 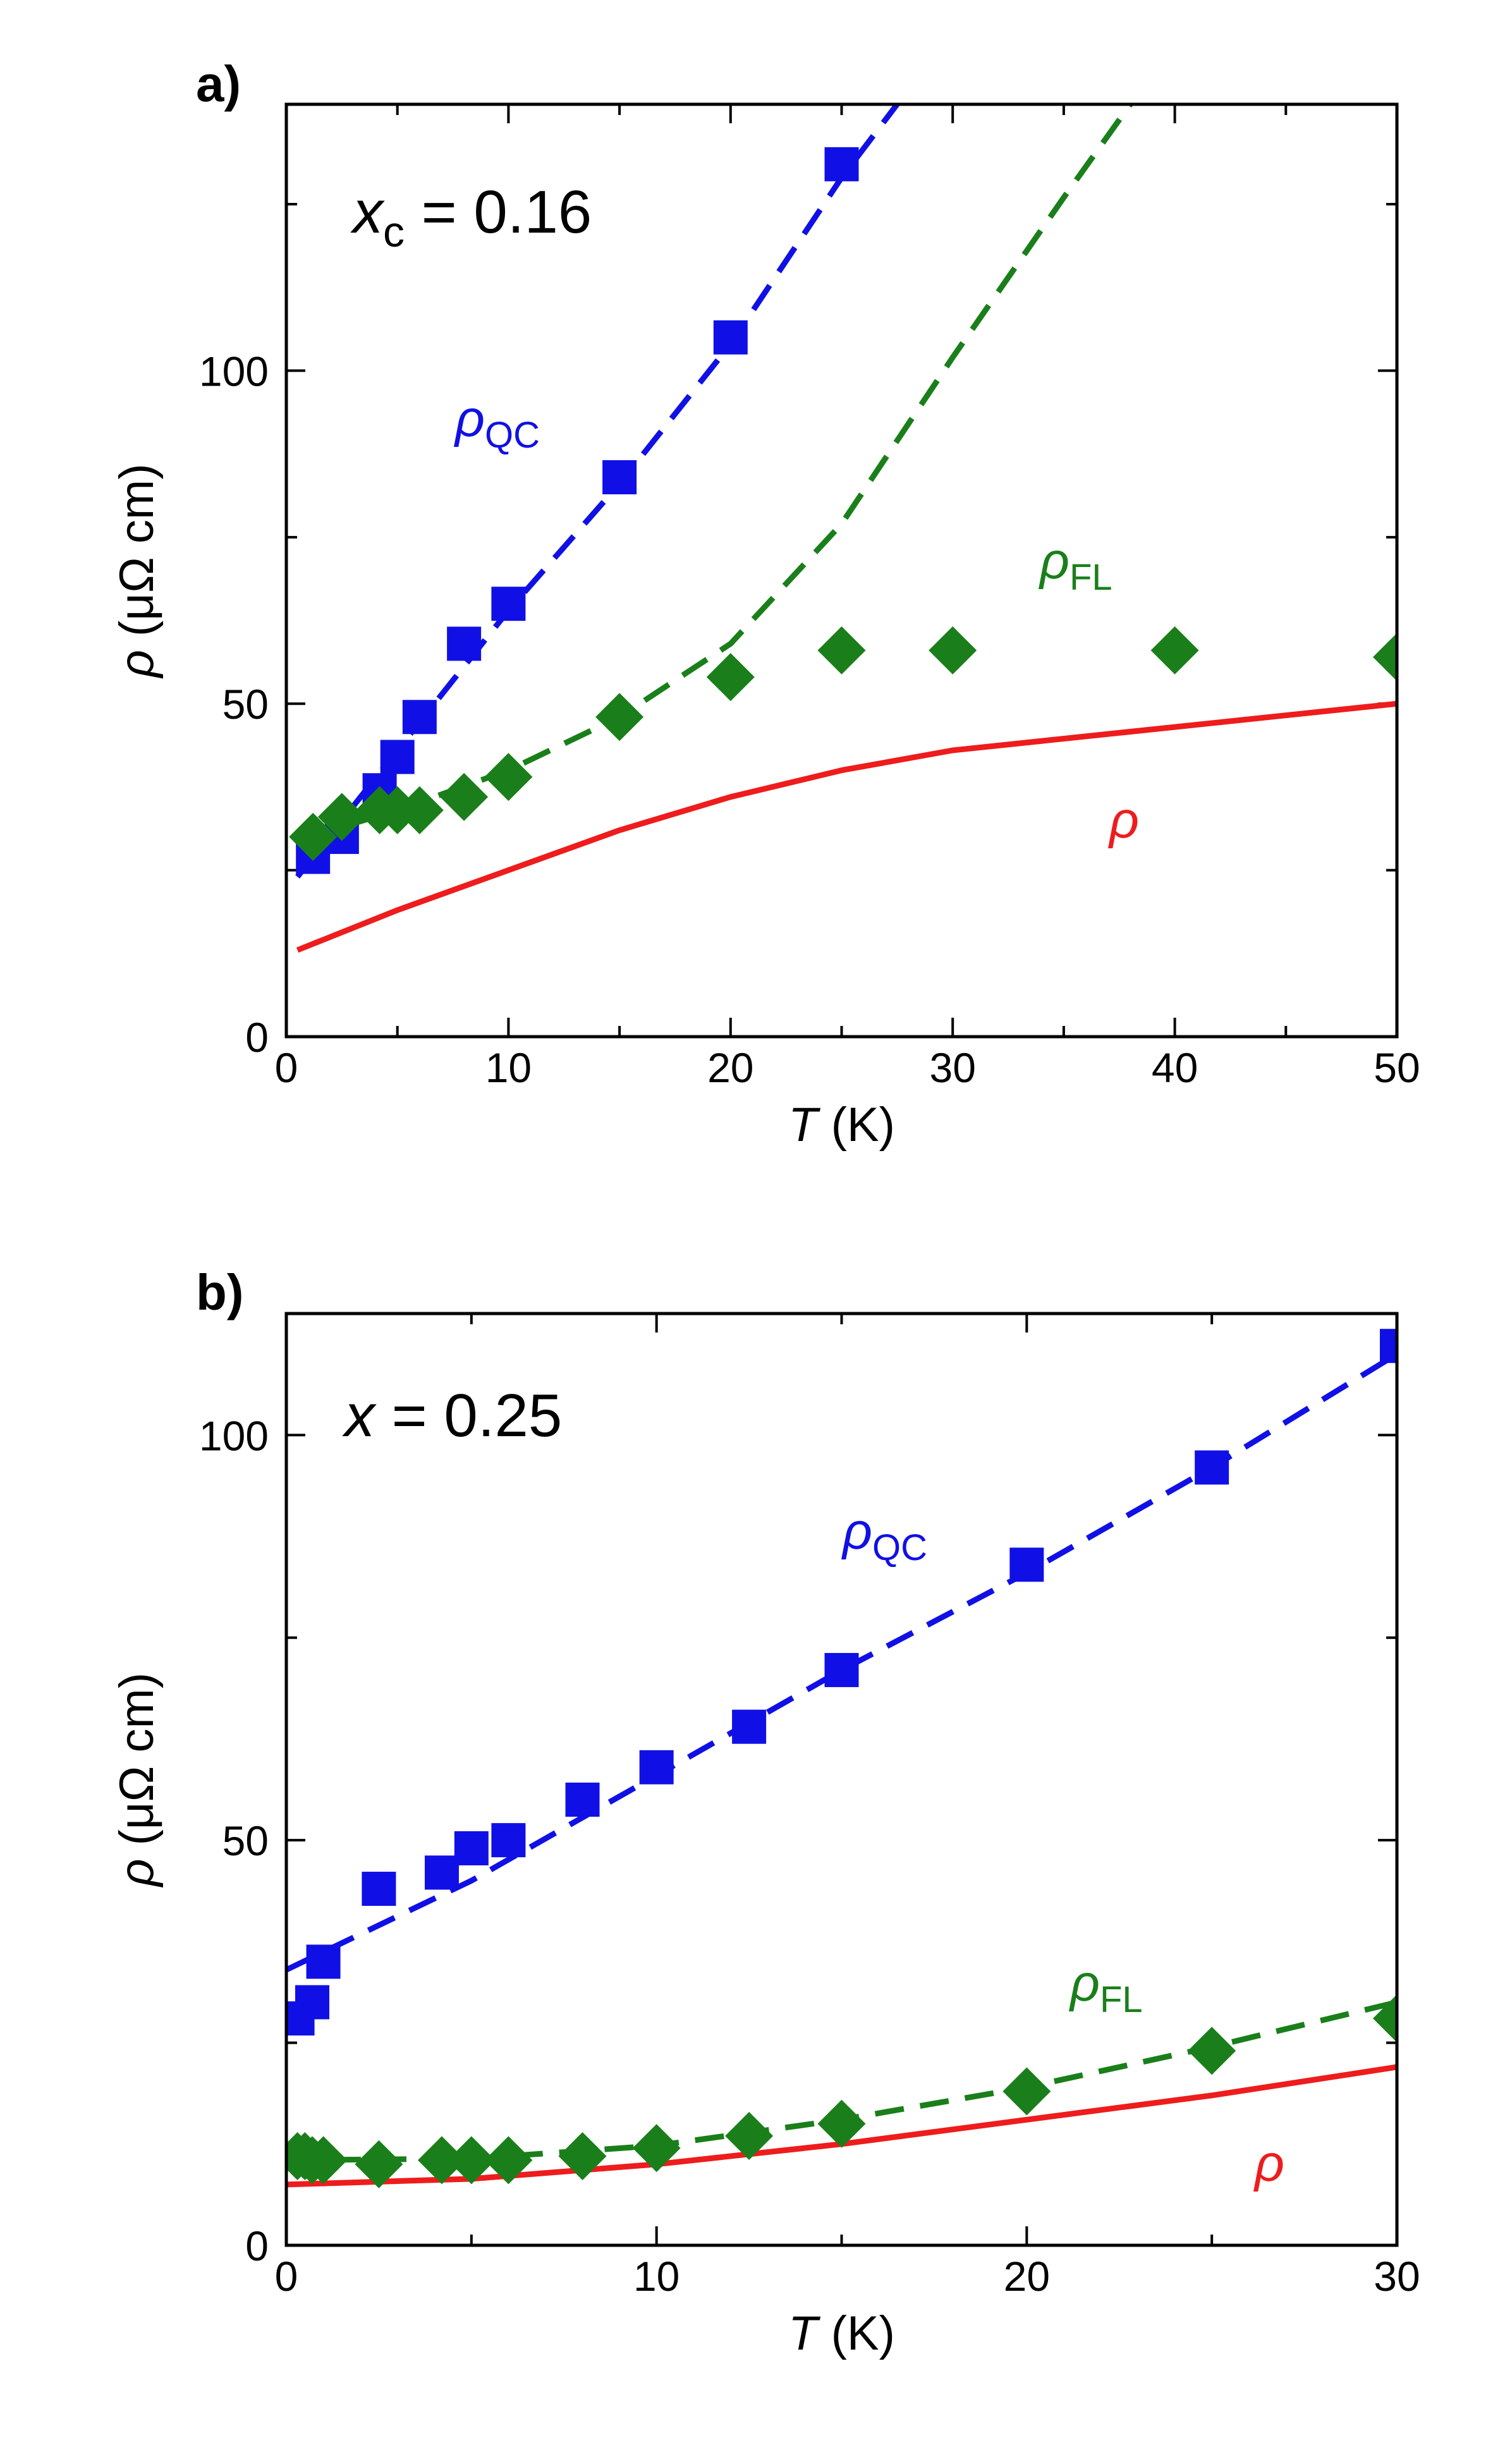 What do you see at coordinates (368, 212) in the screenshot?
I see `annotation-var: x` at bounding box center [368, 212].